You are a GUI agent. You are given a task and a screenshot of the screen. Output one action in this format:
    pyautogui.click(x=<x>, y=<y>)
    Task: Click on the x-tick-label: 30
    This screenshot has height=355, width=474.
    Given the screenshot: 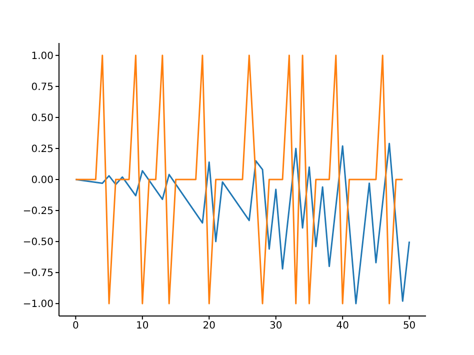 What is the action you would take?
    pyautogui.click(x=275, y=326)
    